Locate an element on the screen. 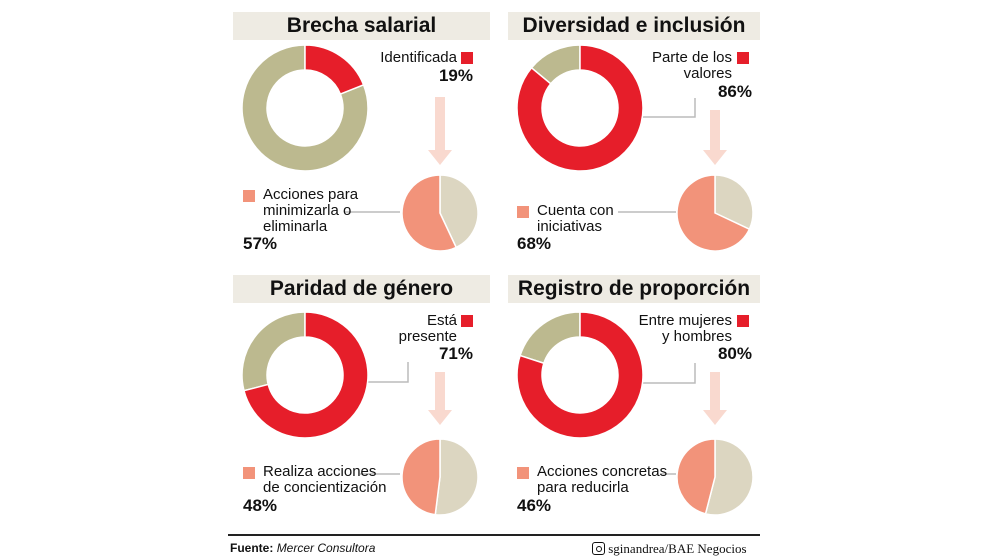 The image size is (992, 558). panel-title-registro: Registro de proporción is located at coordinates (634, 289).